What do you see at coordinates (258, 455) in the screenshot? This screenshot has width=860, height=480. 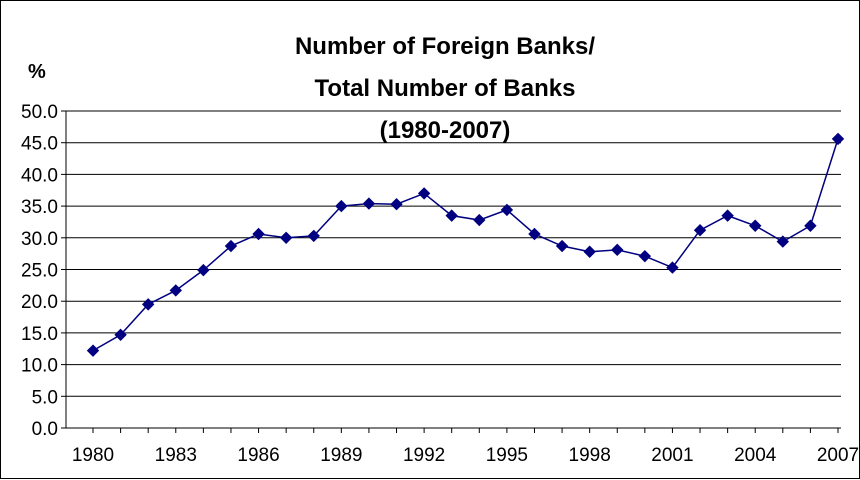 I see `x-tick-label: 1986` at bounding box center [258, 455].